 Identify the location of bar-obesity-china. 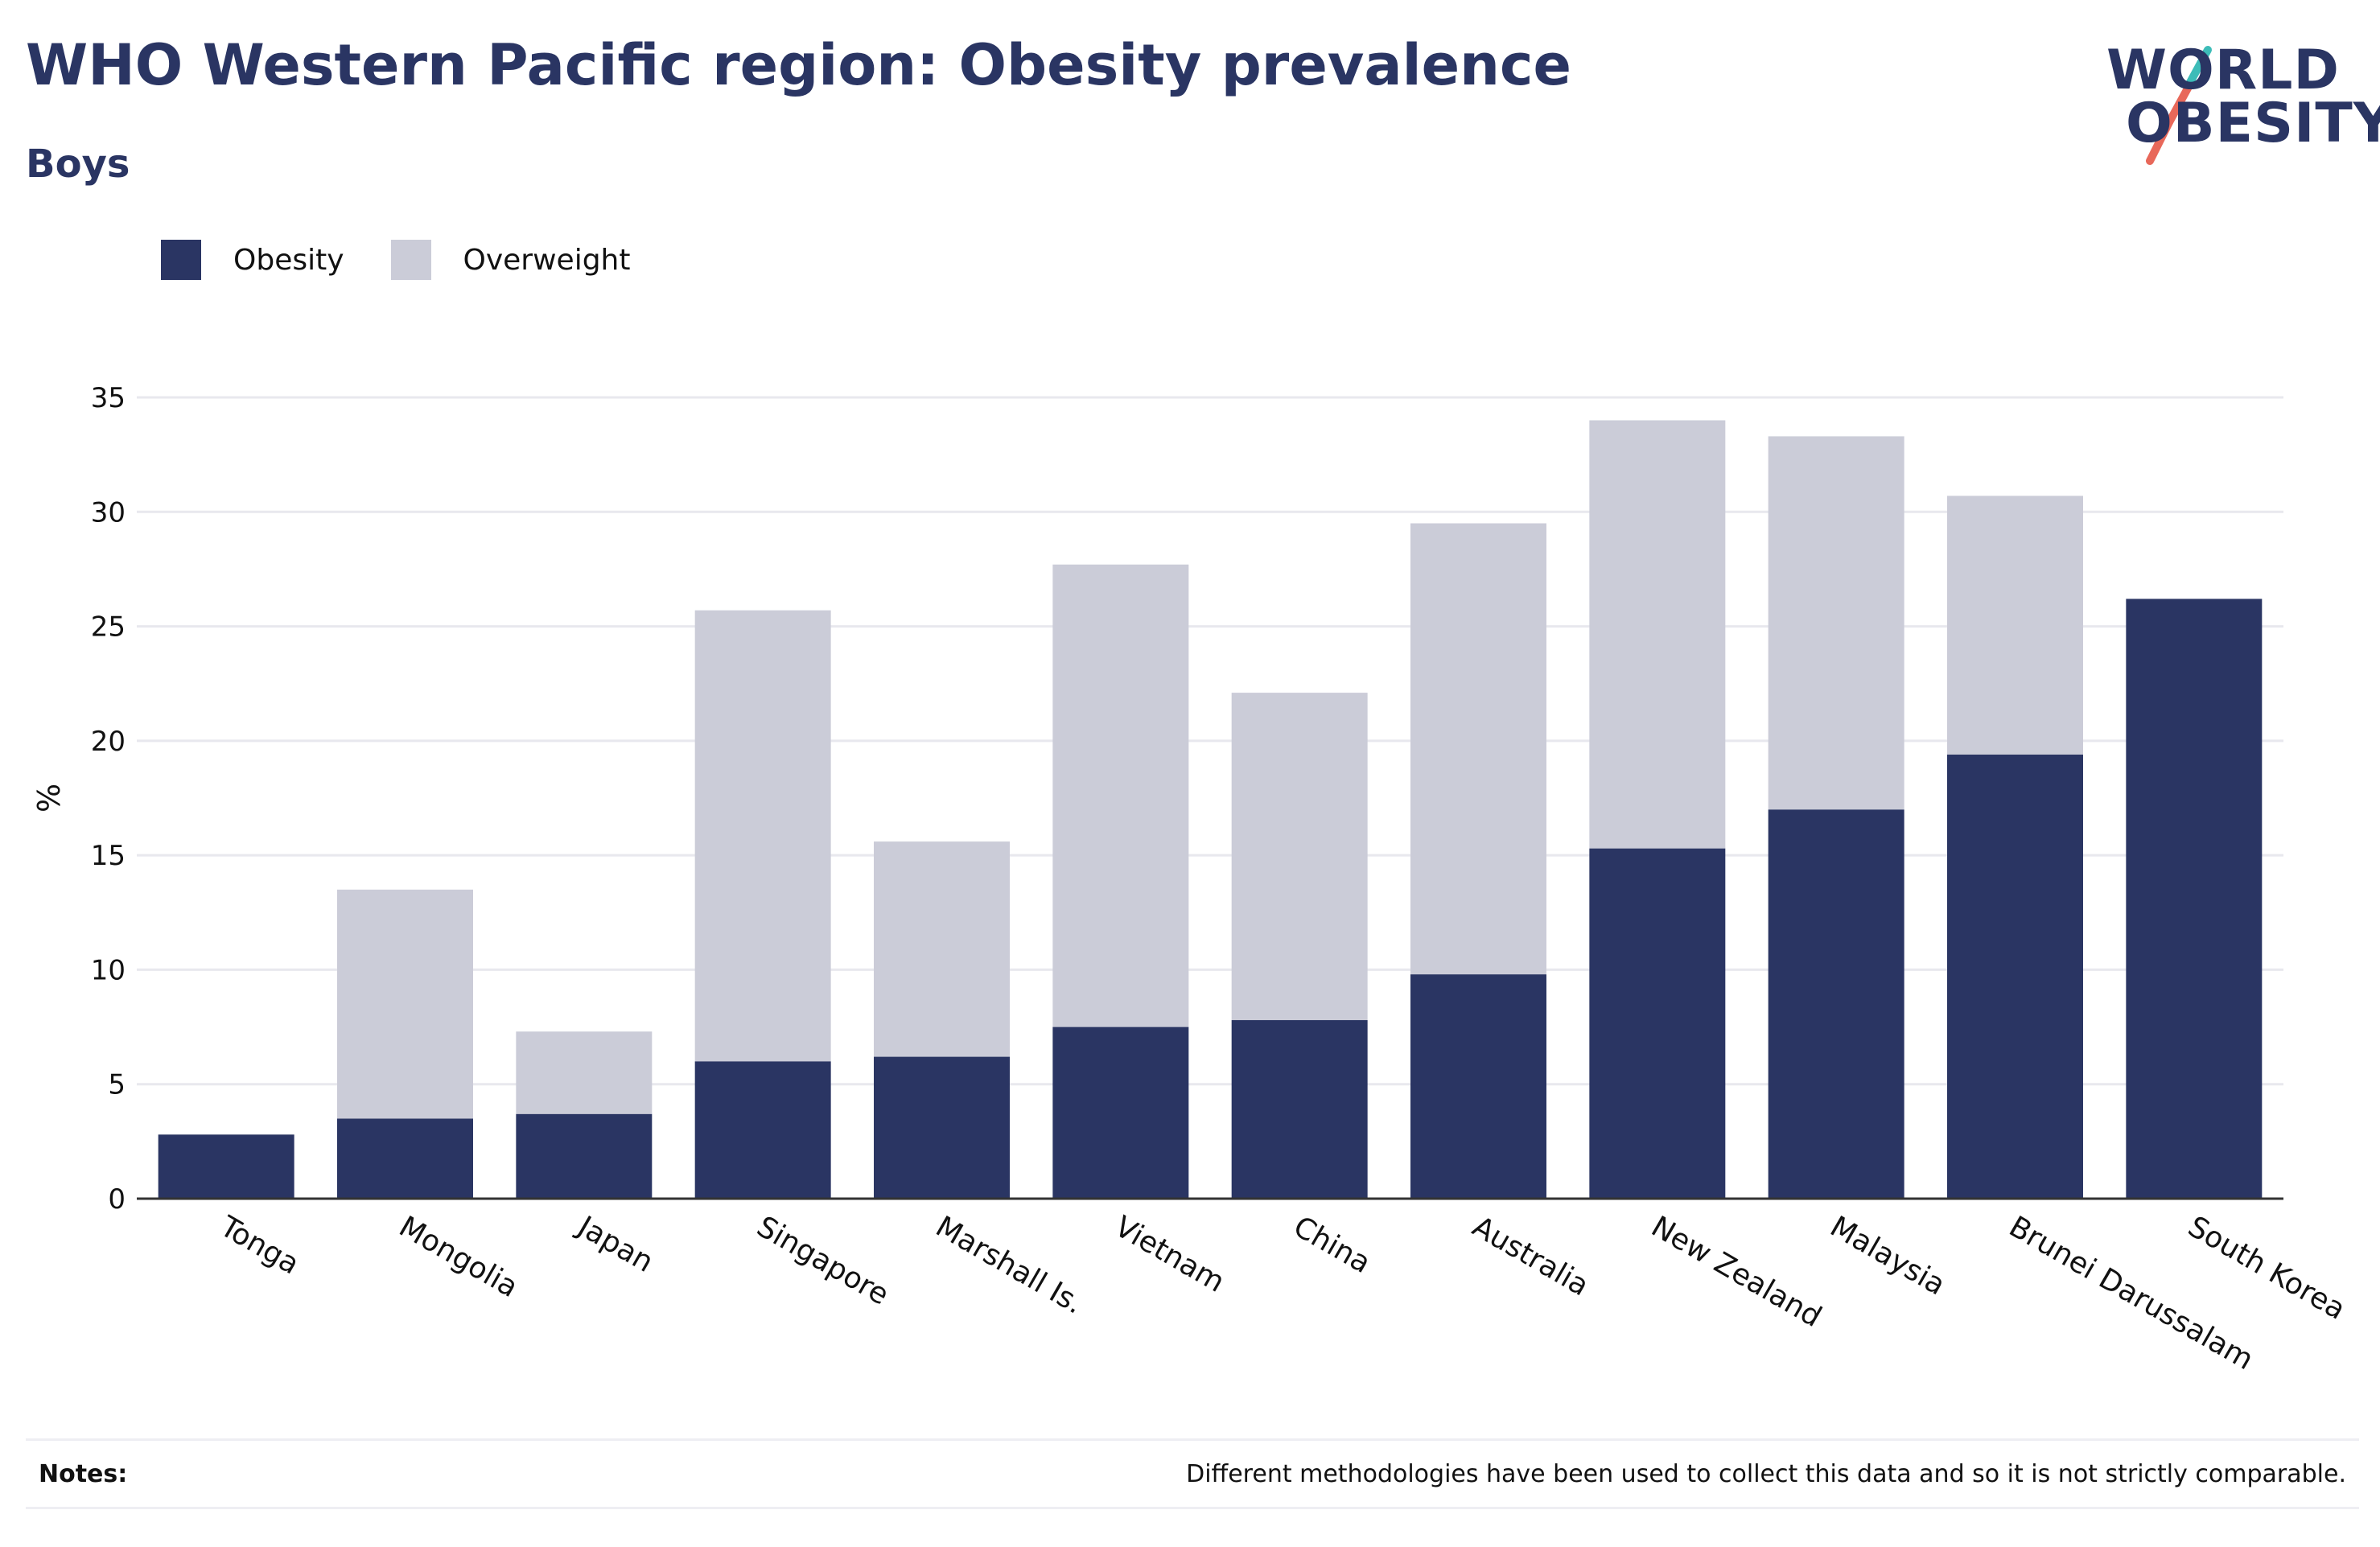
(1299, 1109).